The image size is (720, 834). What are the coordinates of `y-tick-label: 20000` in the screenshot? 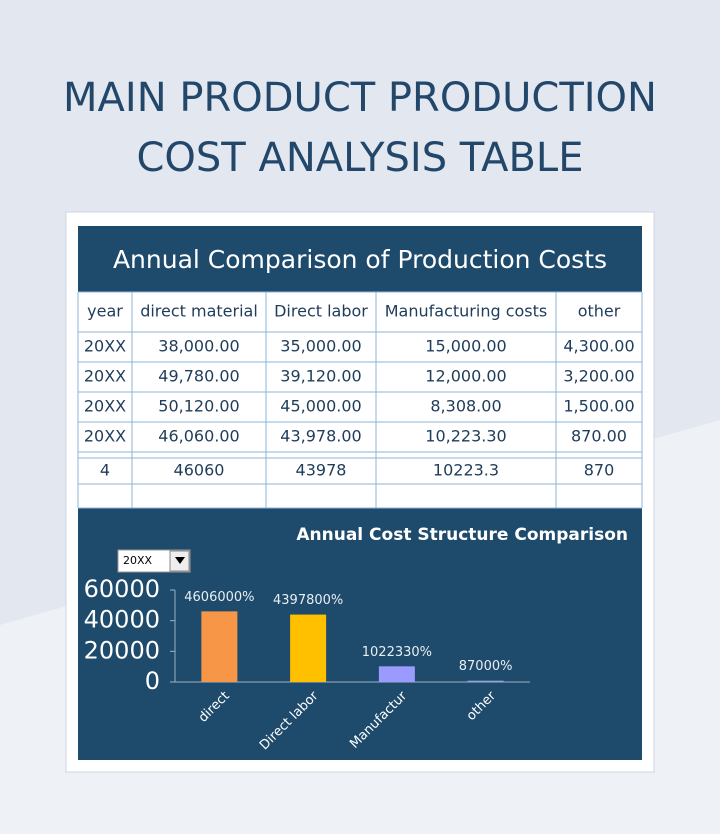 It's located at (122, 650).